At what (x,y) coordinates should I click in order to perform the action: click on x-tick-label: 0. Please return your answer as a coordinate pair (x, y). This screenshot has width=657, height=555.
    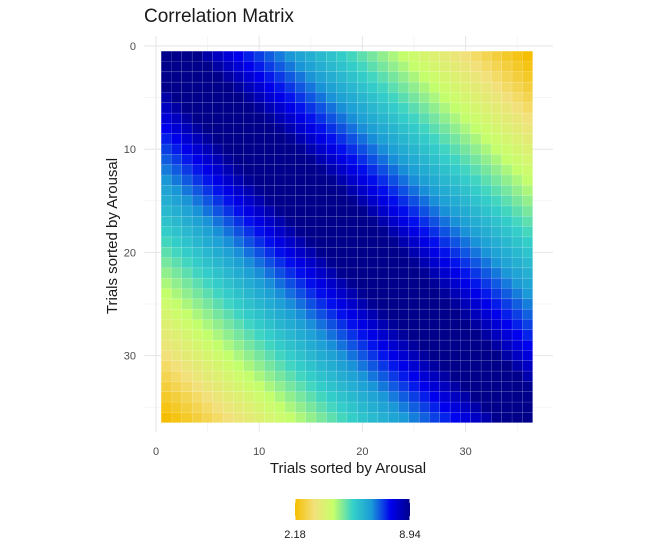
    Looking at the image, I should click on (156, 452).